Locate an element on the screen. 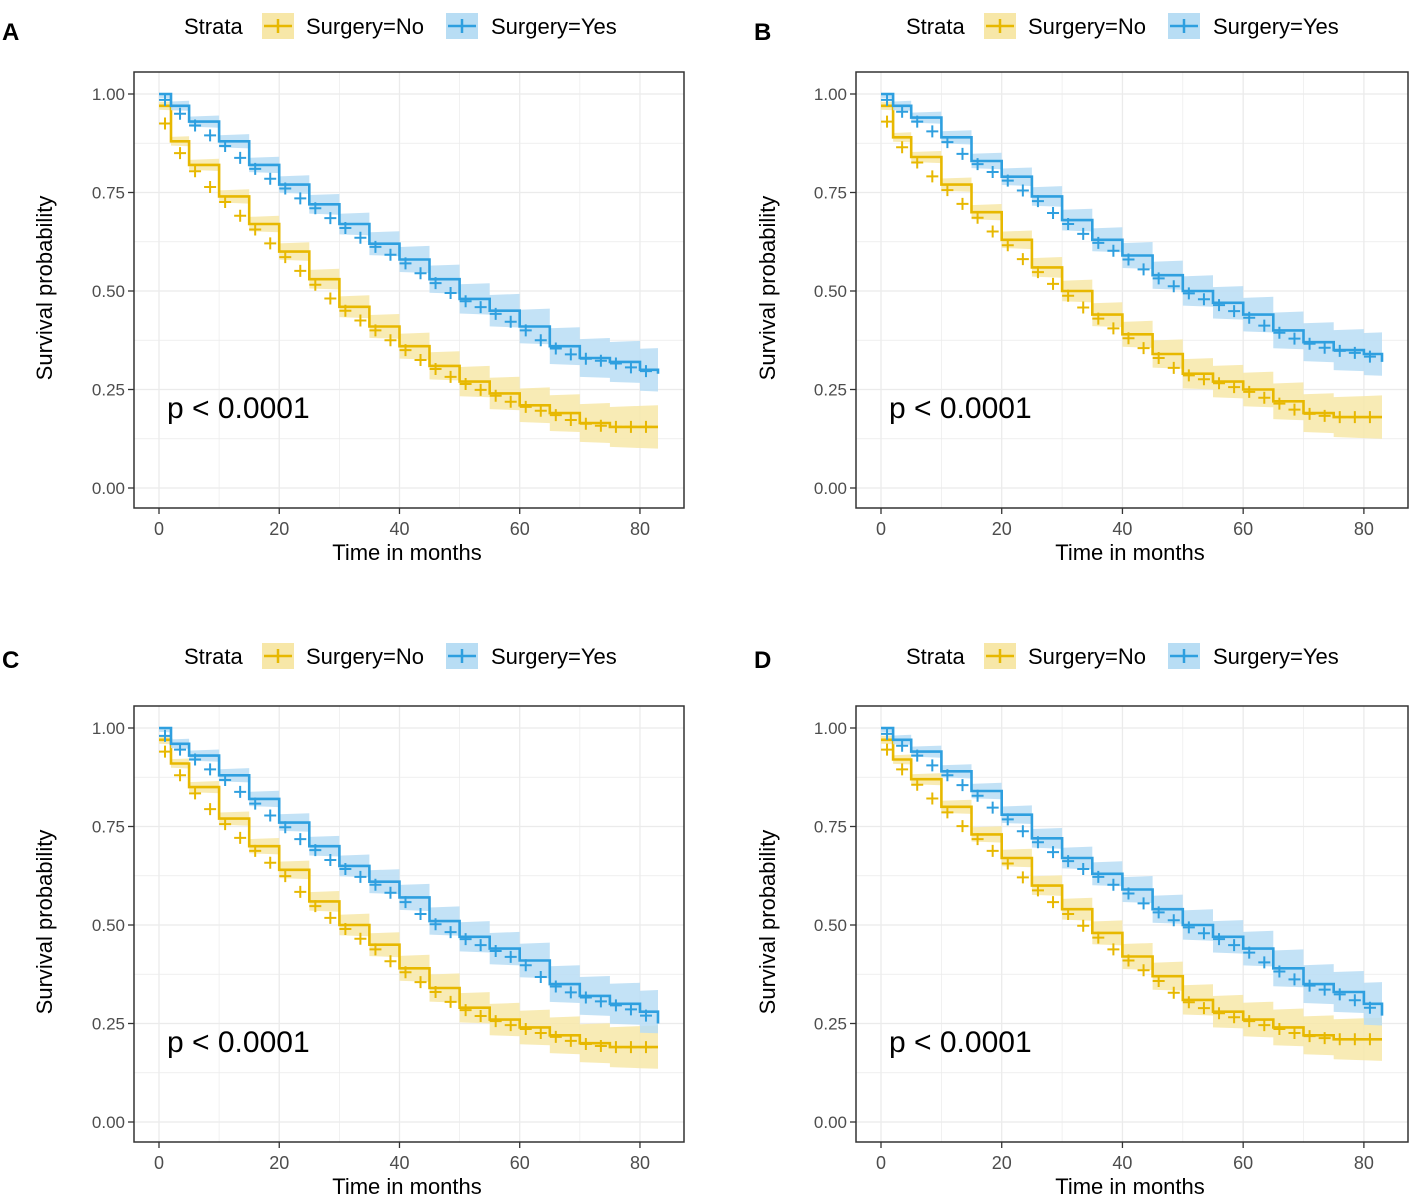  panel-border is located at coordinates (1132, 290).